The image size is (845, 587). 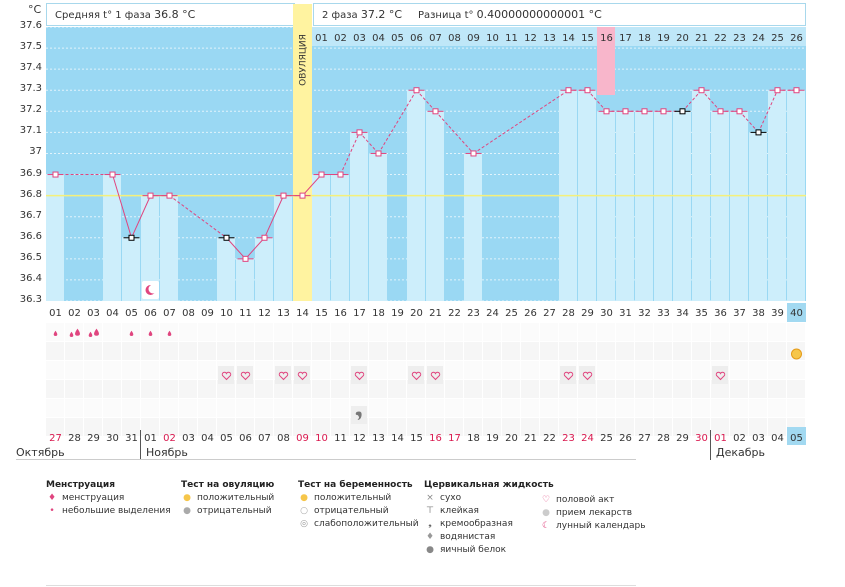 What do you see at coordinates (340, 15) in the screenshot?
I see `phase2-label: 2 фаза` at bounding box center [340, 15].